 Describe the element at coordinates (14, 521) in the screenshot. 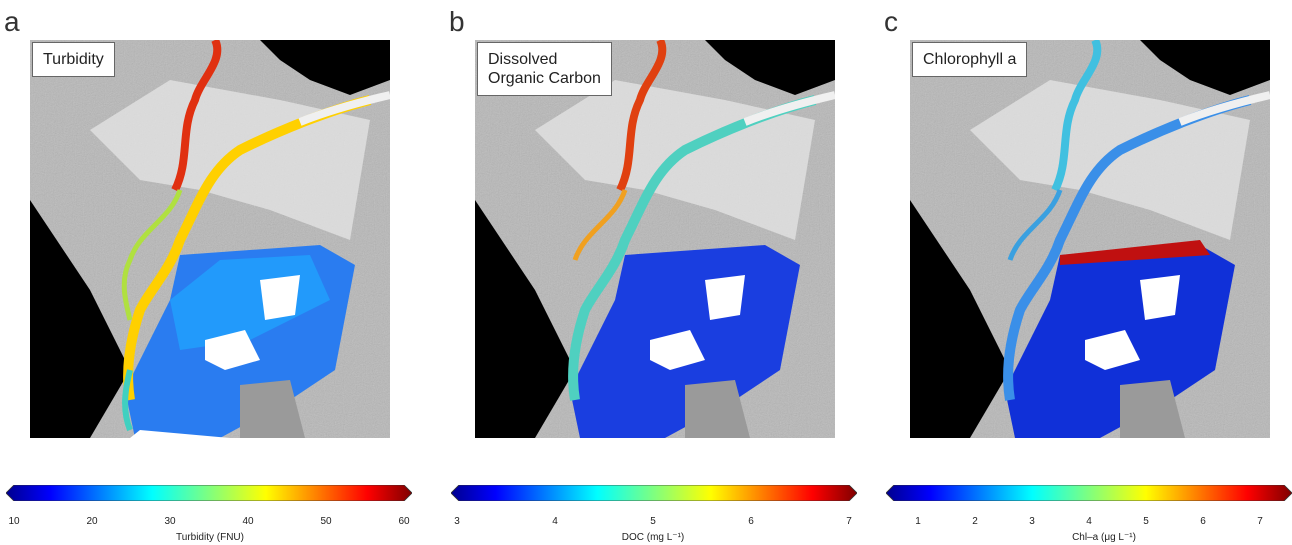

I see `colorbar-tick: 10` at that location.